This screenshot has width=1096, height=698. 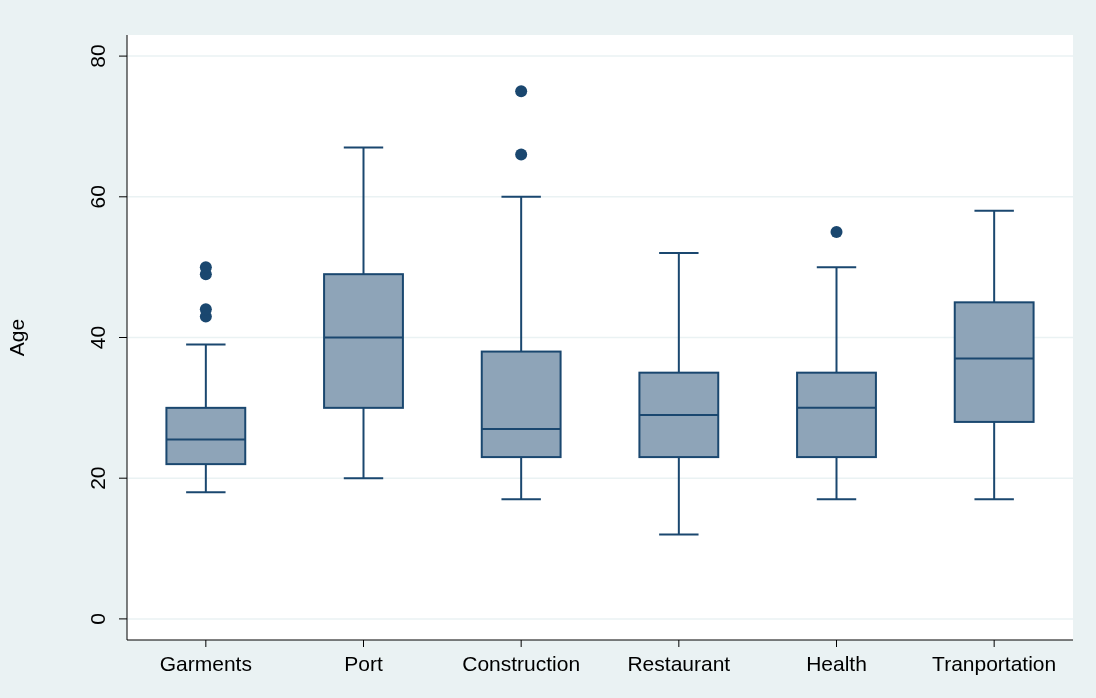 I want to click on y-tick-label: 0, so click(x=97, y=619).